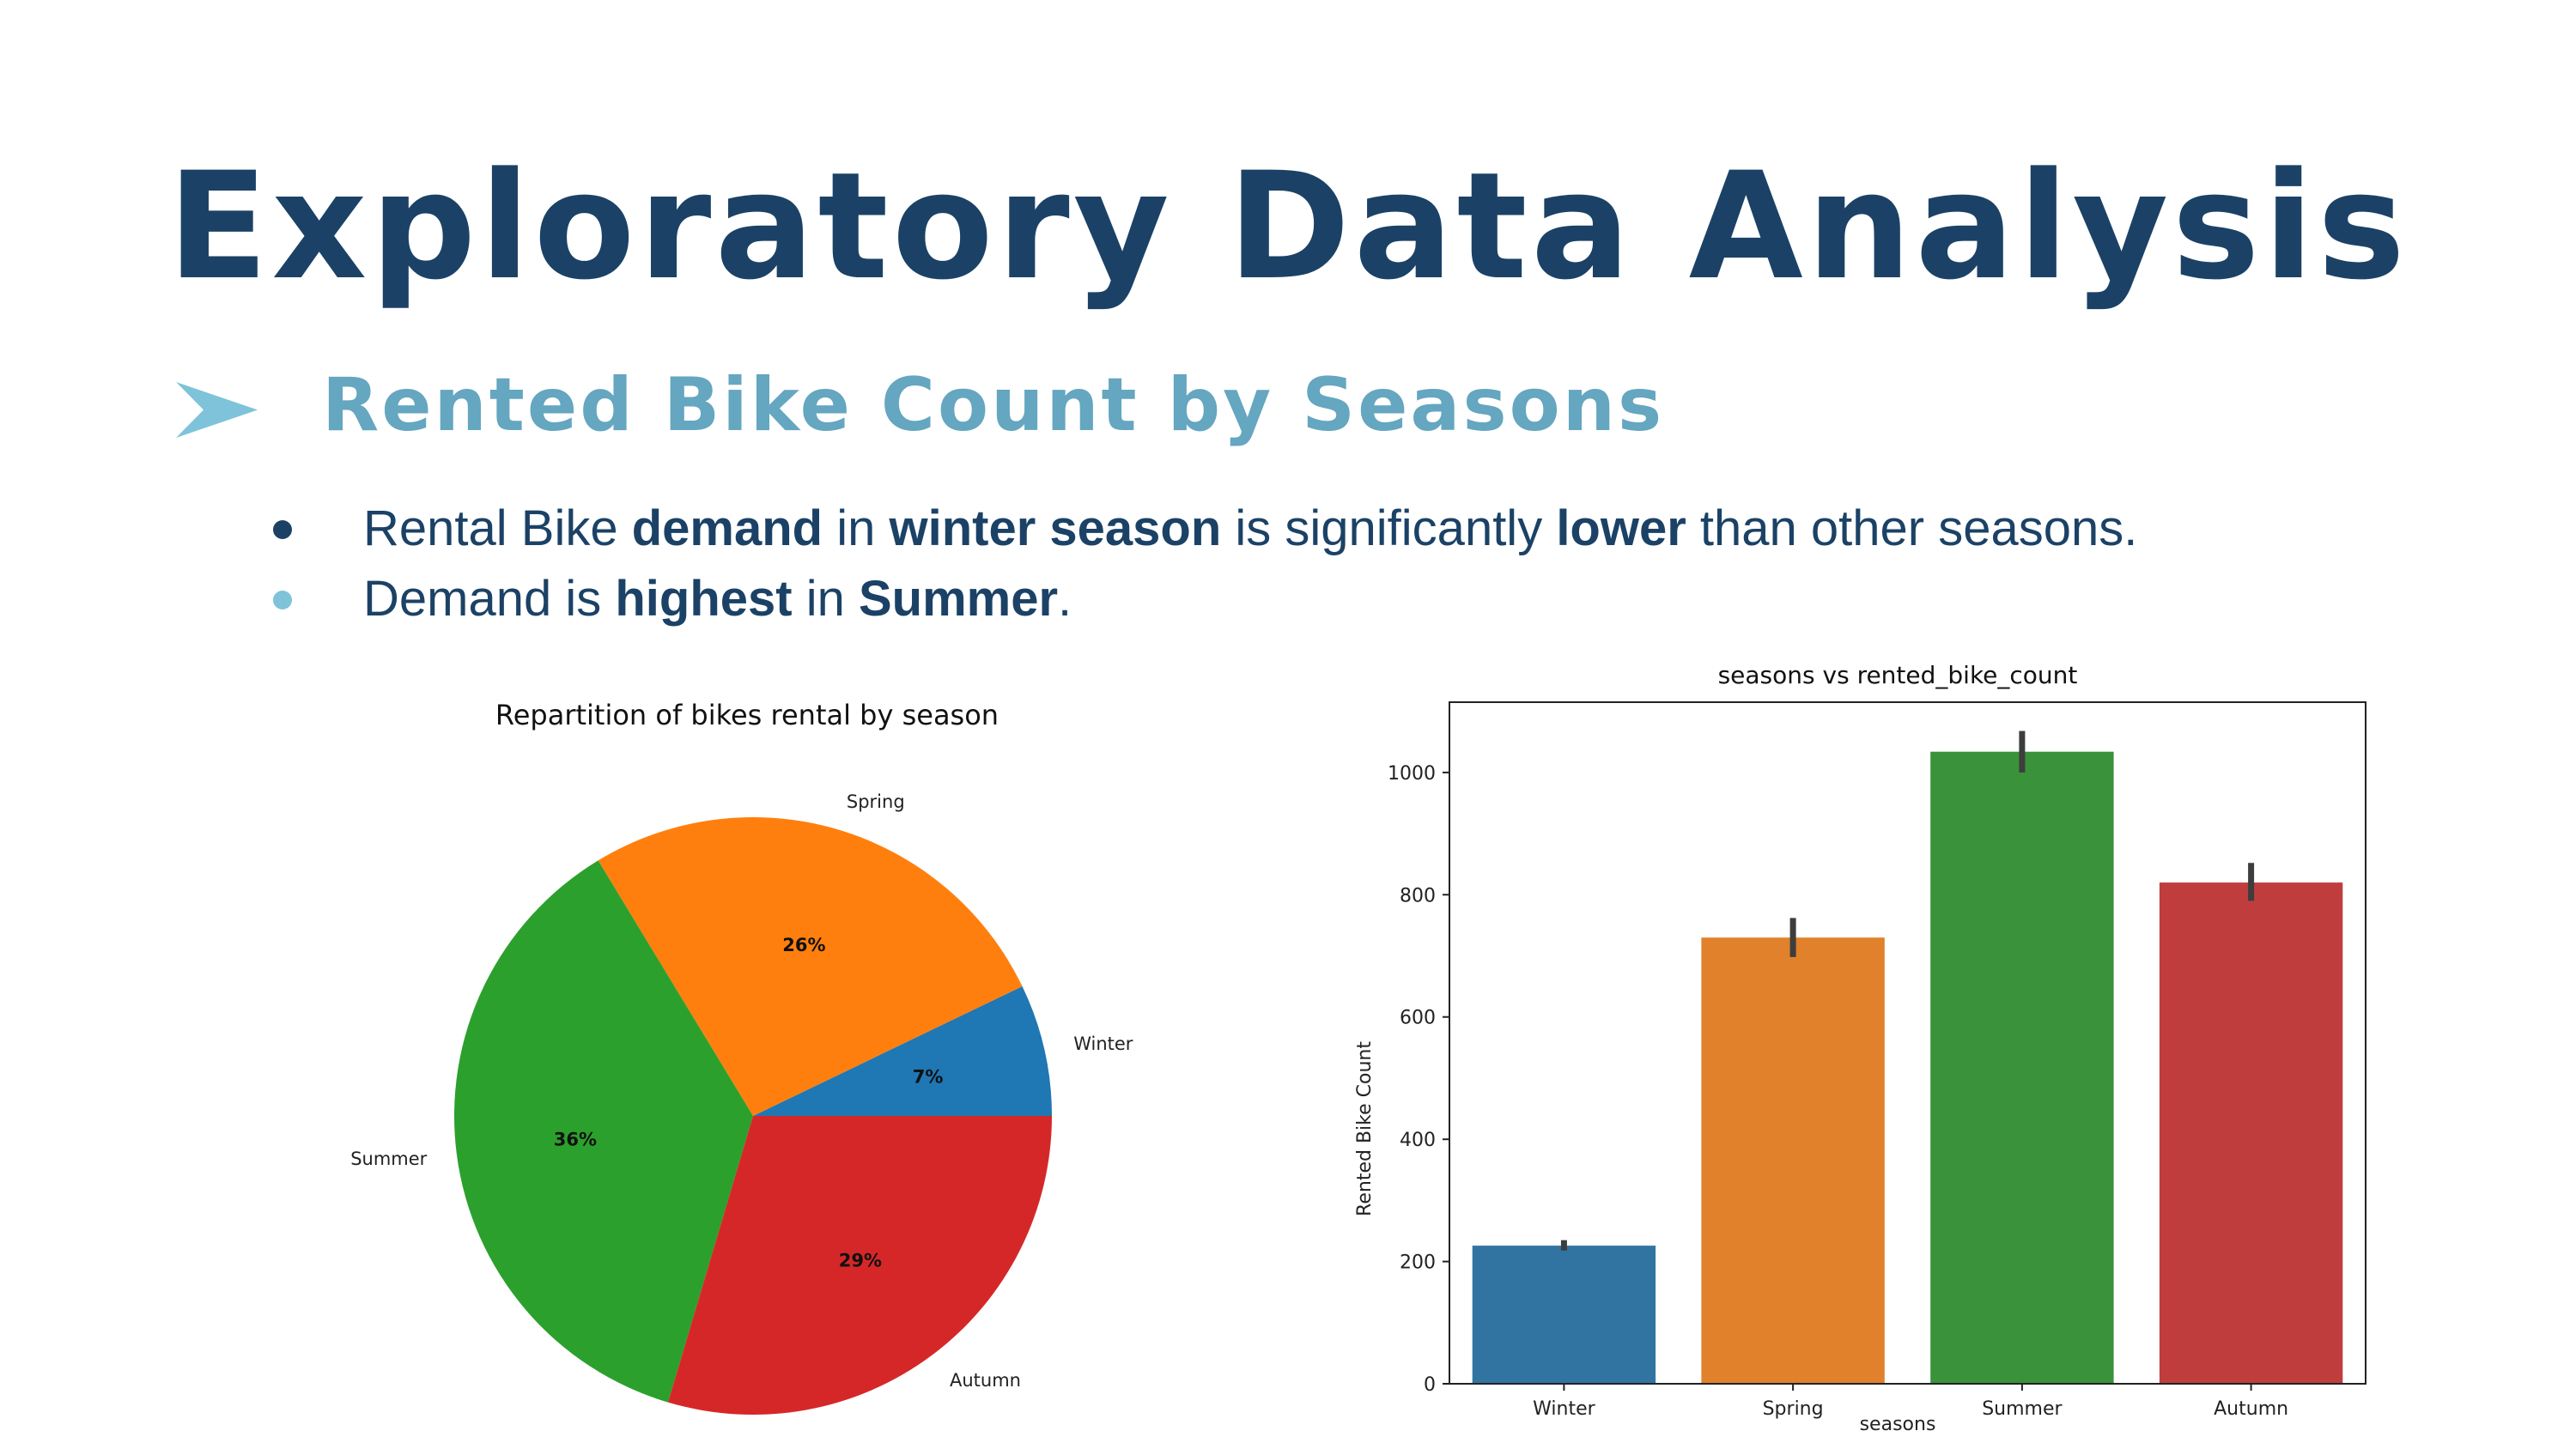 This screenshot has height=1449, width=2576. Describe the element at coordinates (704, 599) in the screenshot. I see `bullet-text-part: highest` at that location.